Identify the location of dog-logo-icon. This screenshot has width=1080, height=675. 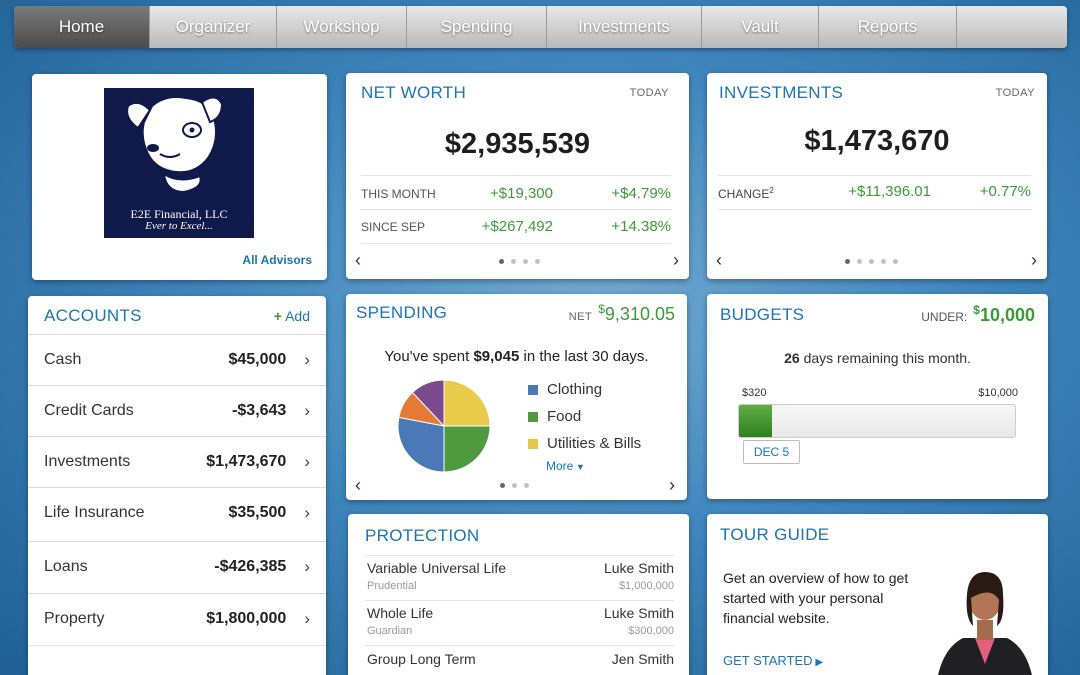
(175, 145).